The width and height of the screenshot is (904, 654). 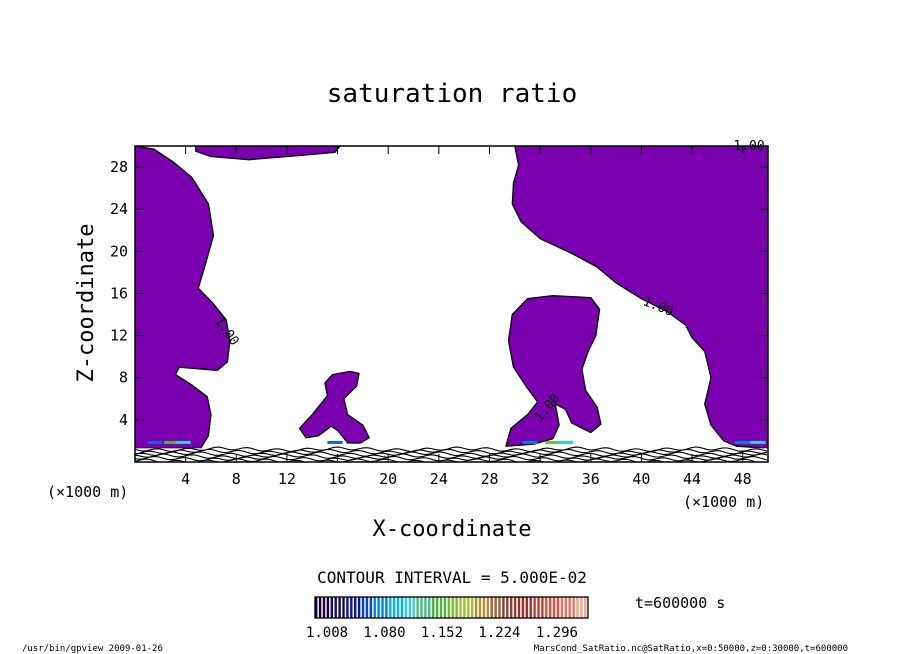 I want to click on x-tick-label: 8, so click(x=236, y=479).